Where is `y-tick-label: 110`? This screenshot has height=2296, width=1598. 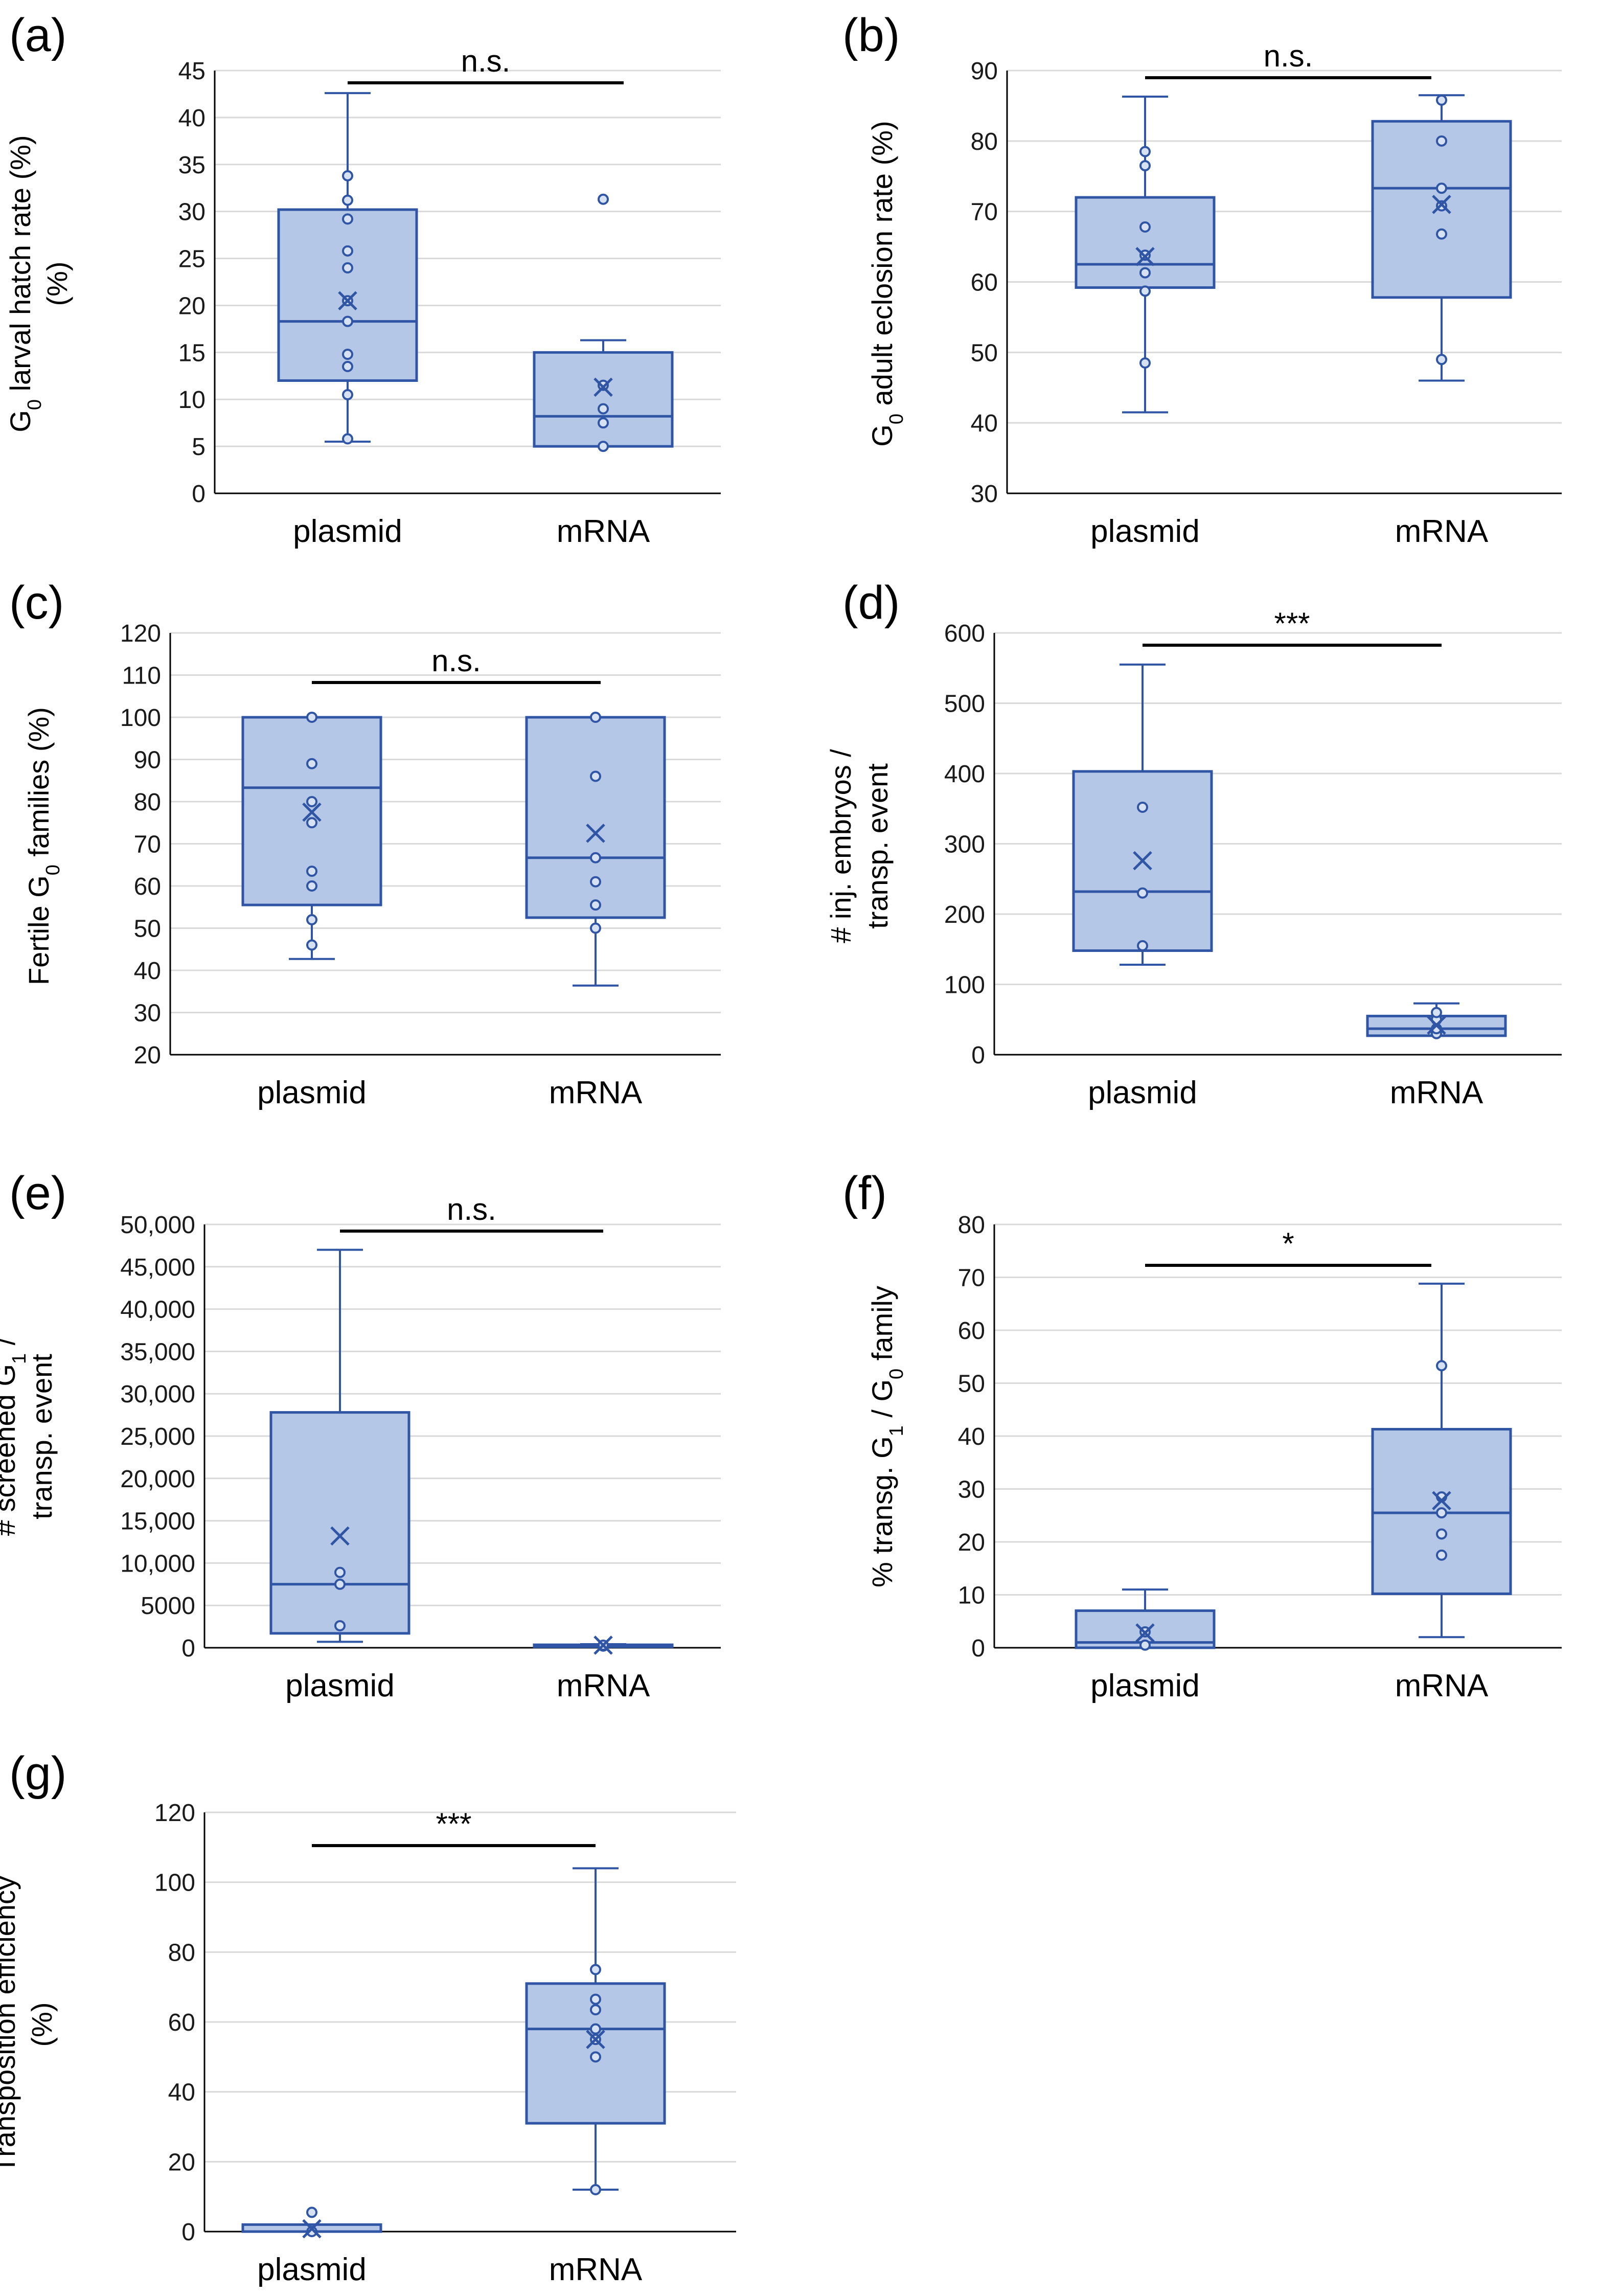 y-tick-label: 110 is located at coordinates (141, 676).